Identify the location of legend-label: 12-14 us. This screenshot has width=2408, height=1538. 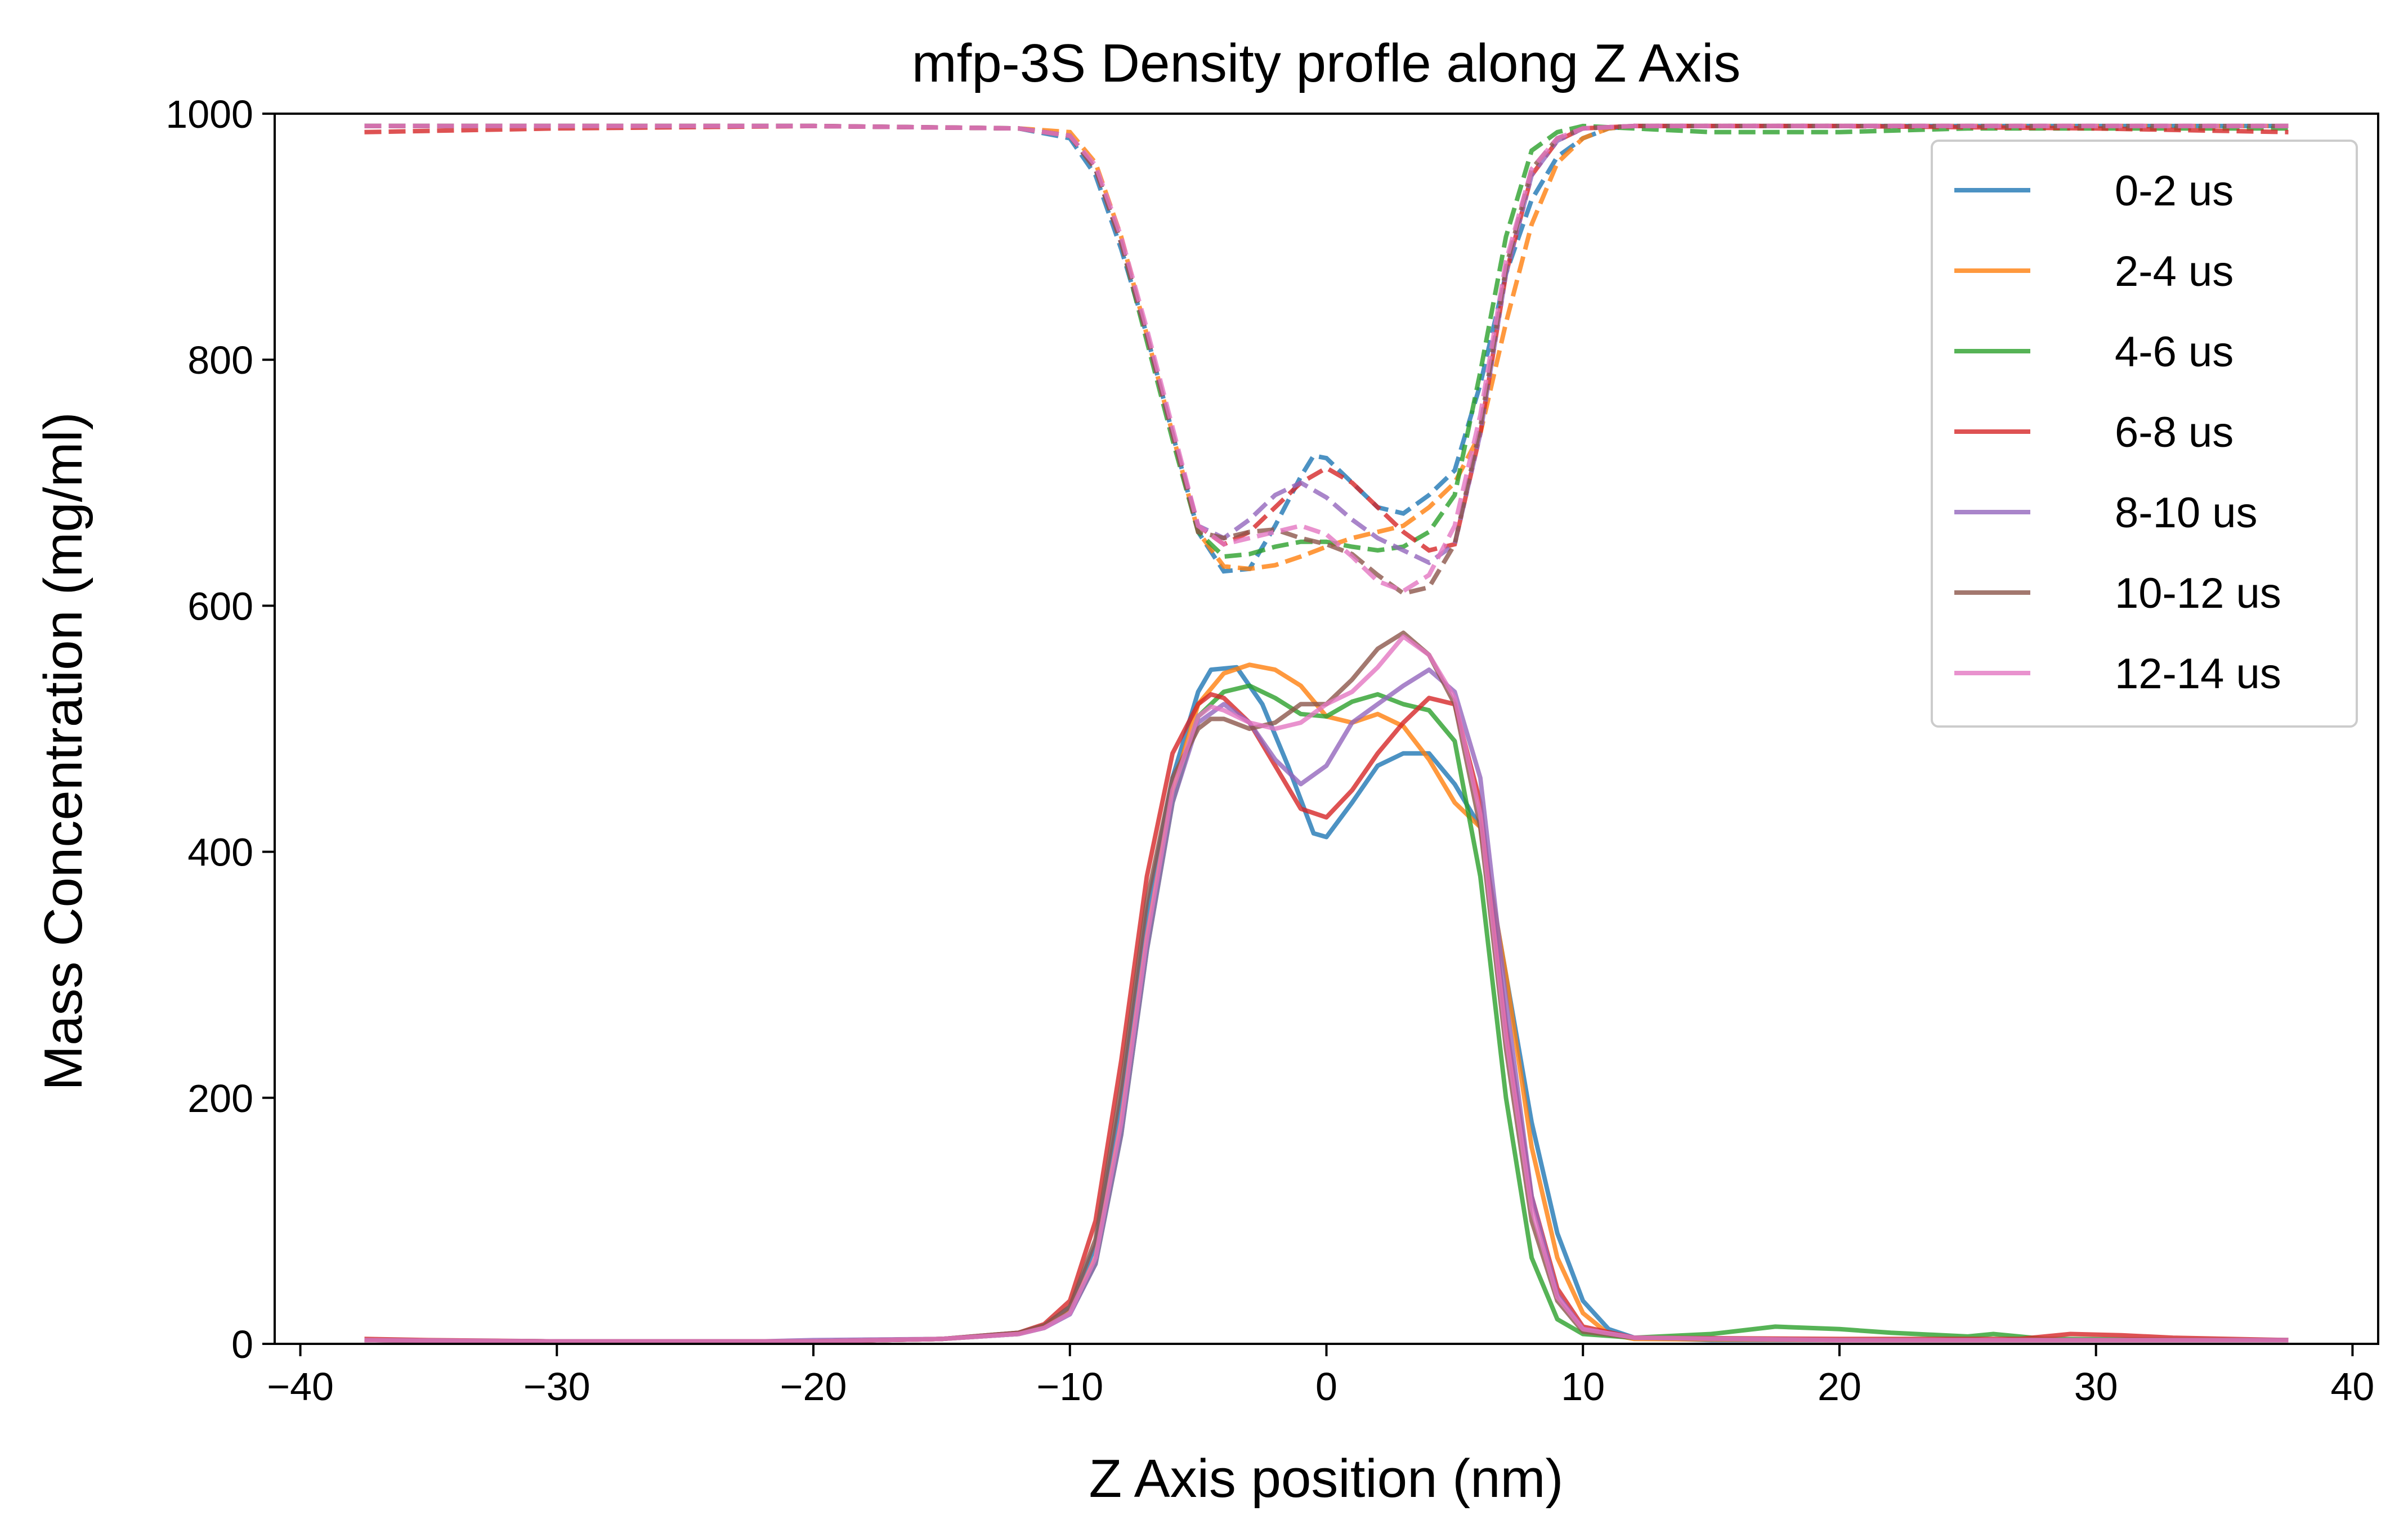
(2198, 674).